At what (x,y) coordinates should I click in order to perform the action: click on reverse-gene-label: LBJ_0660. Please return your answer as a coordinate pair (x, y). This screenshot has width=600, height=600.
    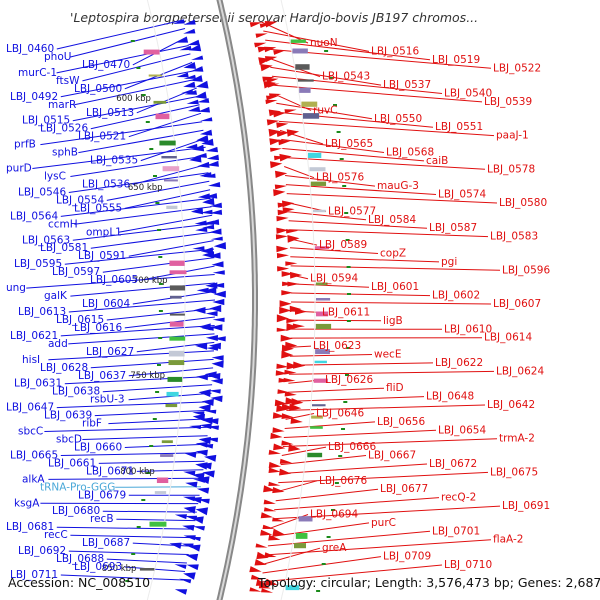
    Looking at the image, I should click on (98, 447).